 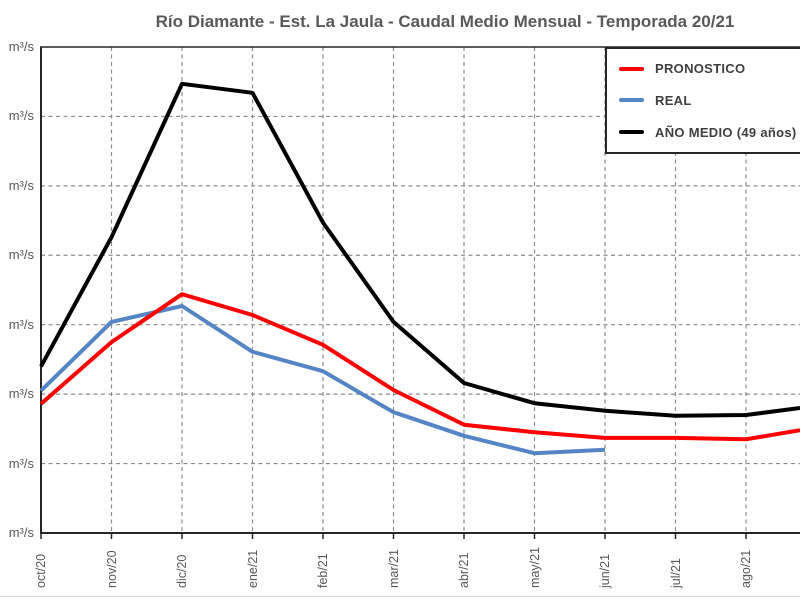 I want to click on legend-item-real: REAL, so click(x=709, y=100).